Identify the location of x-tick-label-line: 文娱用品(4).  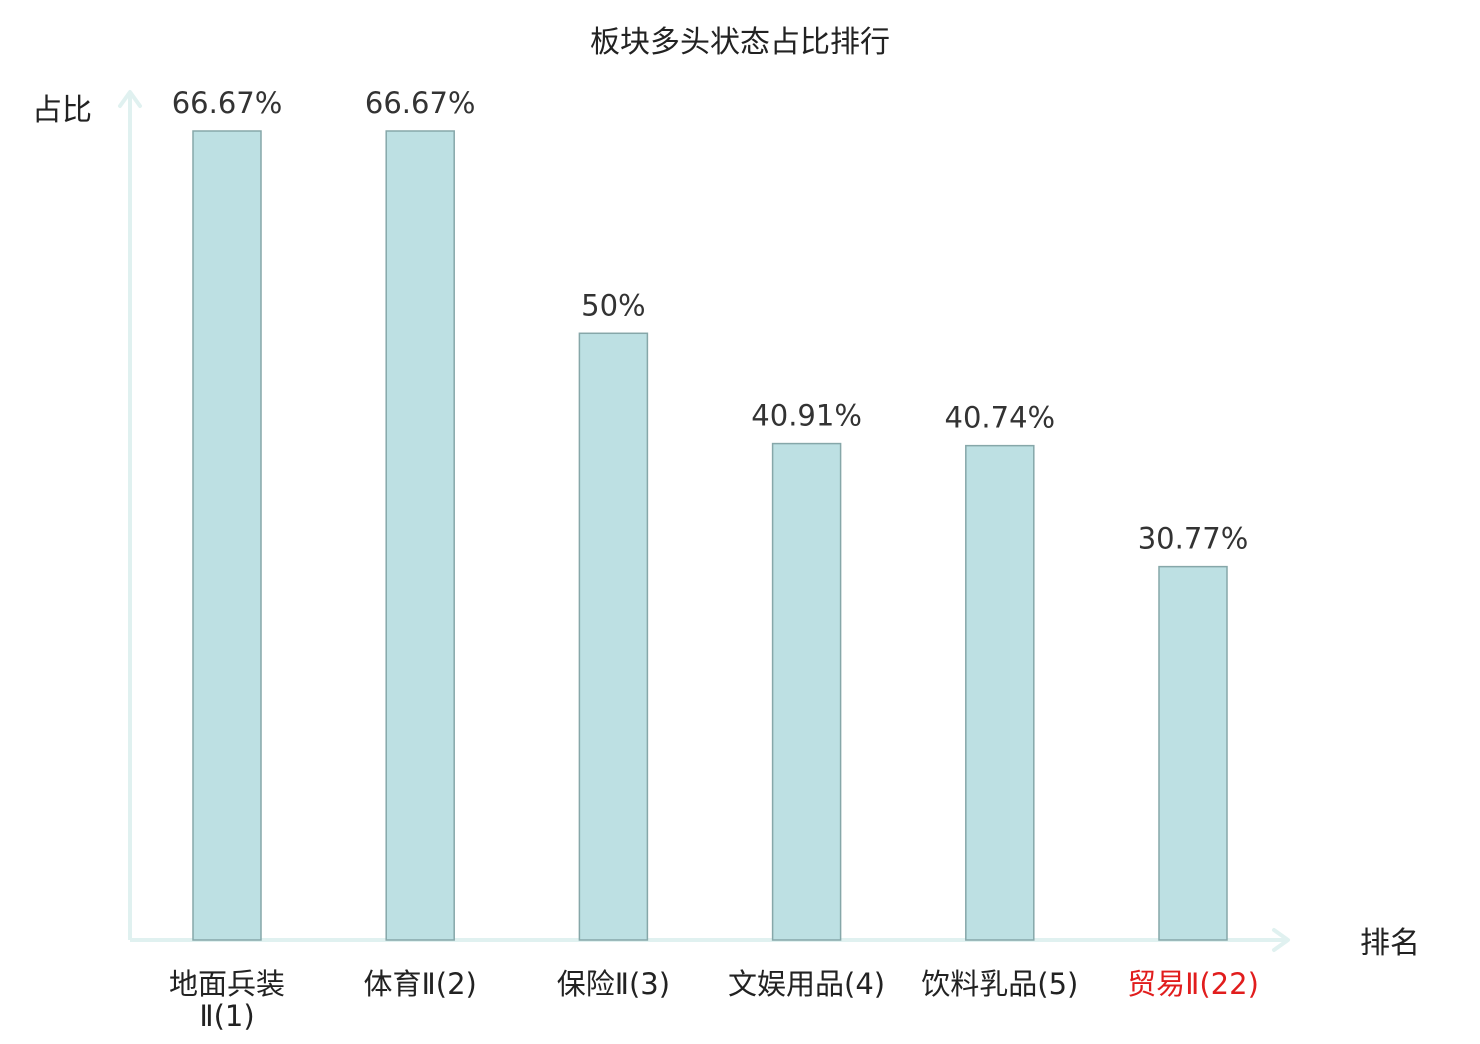
(806, 984).